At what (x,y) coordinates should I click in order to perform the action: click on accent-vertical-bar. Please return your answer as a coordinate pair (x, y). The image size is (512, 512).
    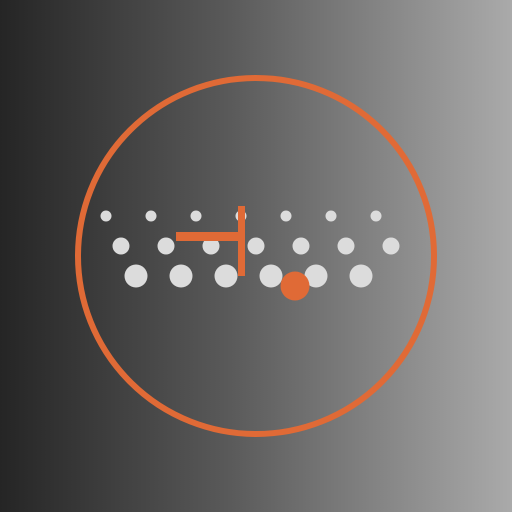
    Looking at the image, I should click on (241, 241).